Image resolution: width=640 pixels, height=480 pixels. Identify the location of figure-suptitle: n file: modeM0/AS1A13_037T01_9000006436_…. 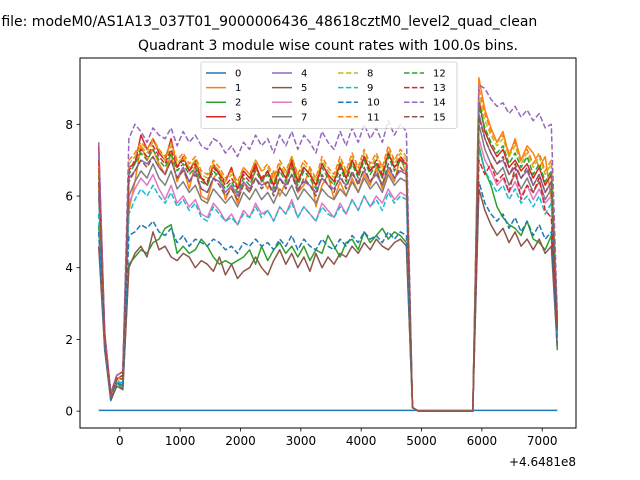
(268, 22).